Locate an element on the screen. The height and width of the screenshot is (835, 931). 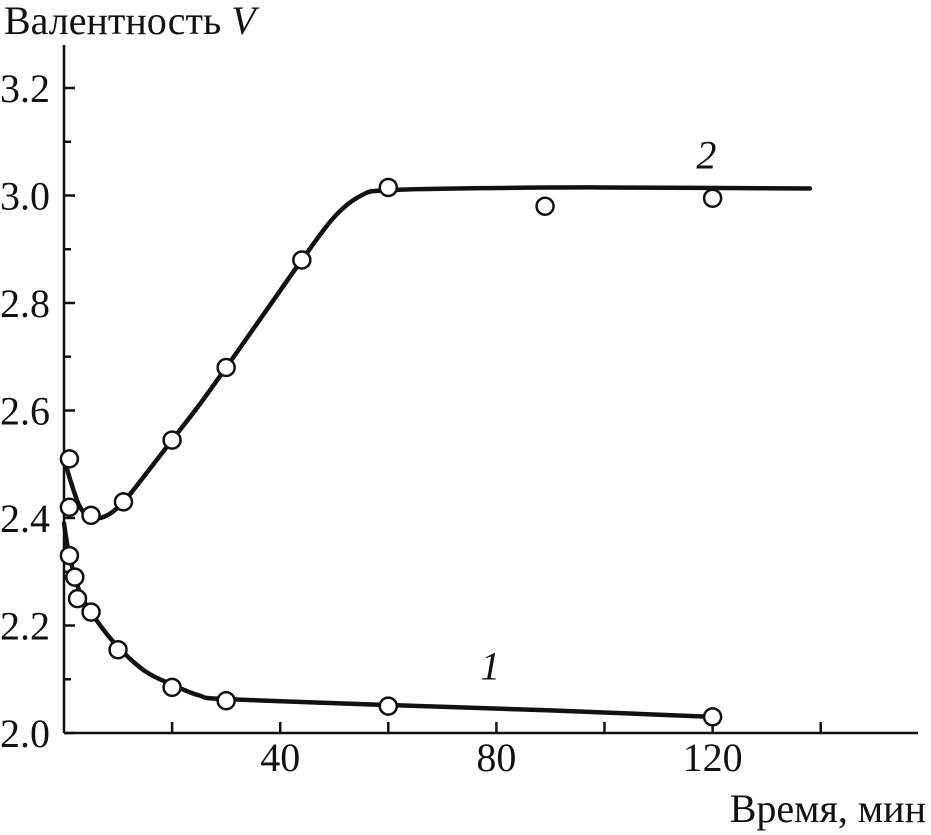
y-tick-label: 2.8 is located at coordinates (25, 303).